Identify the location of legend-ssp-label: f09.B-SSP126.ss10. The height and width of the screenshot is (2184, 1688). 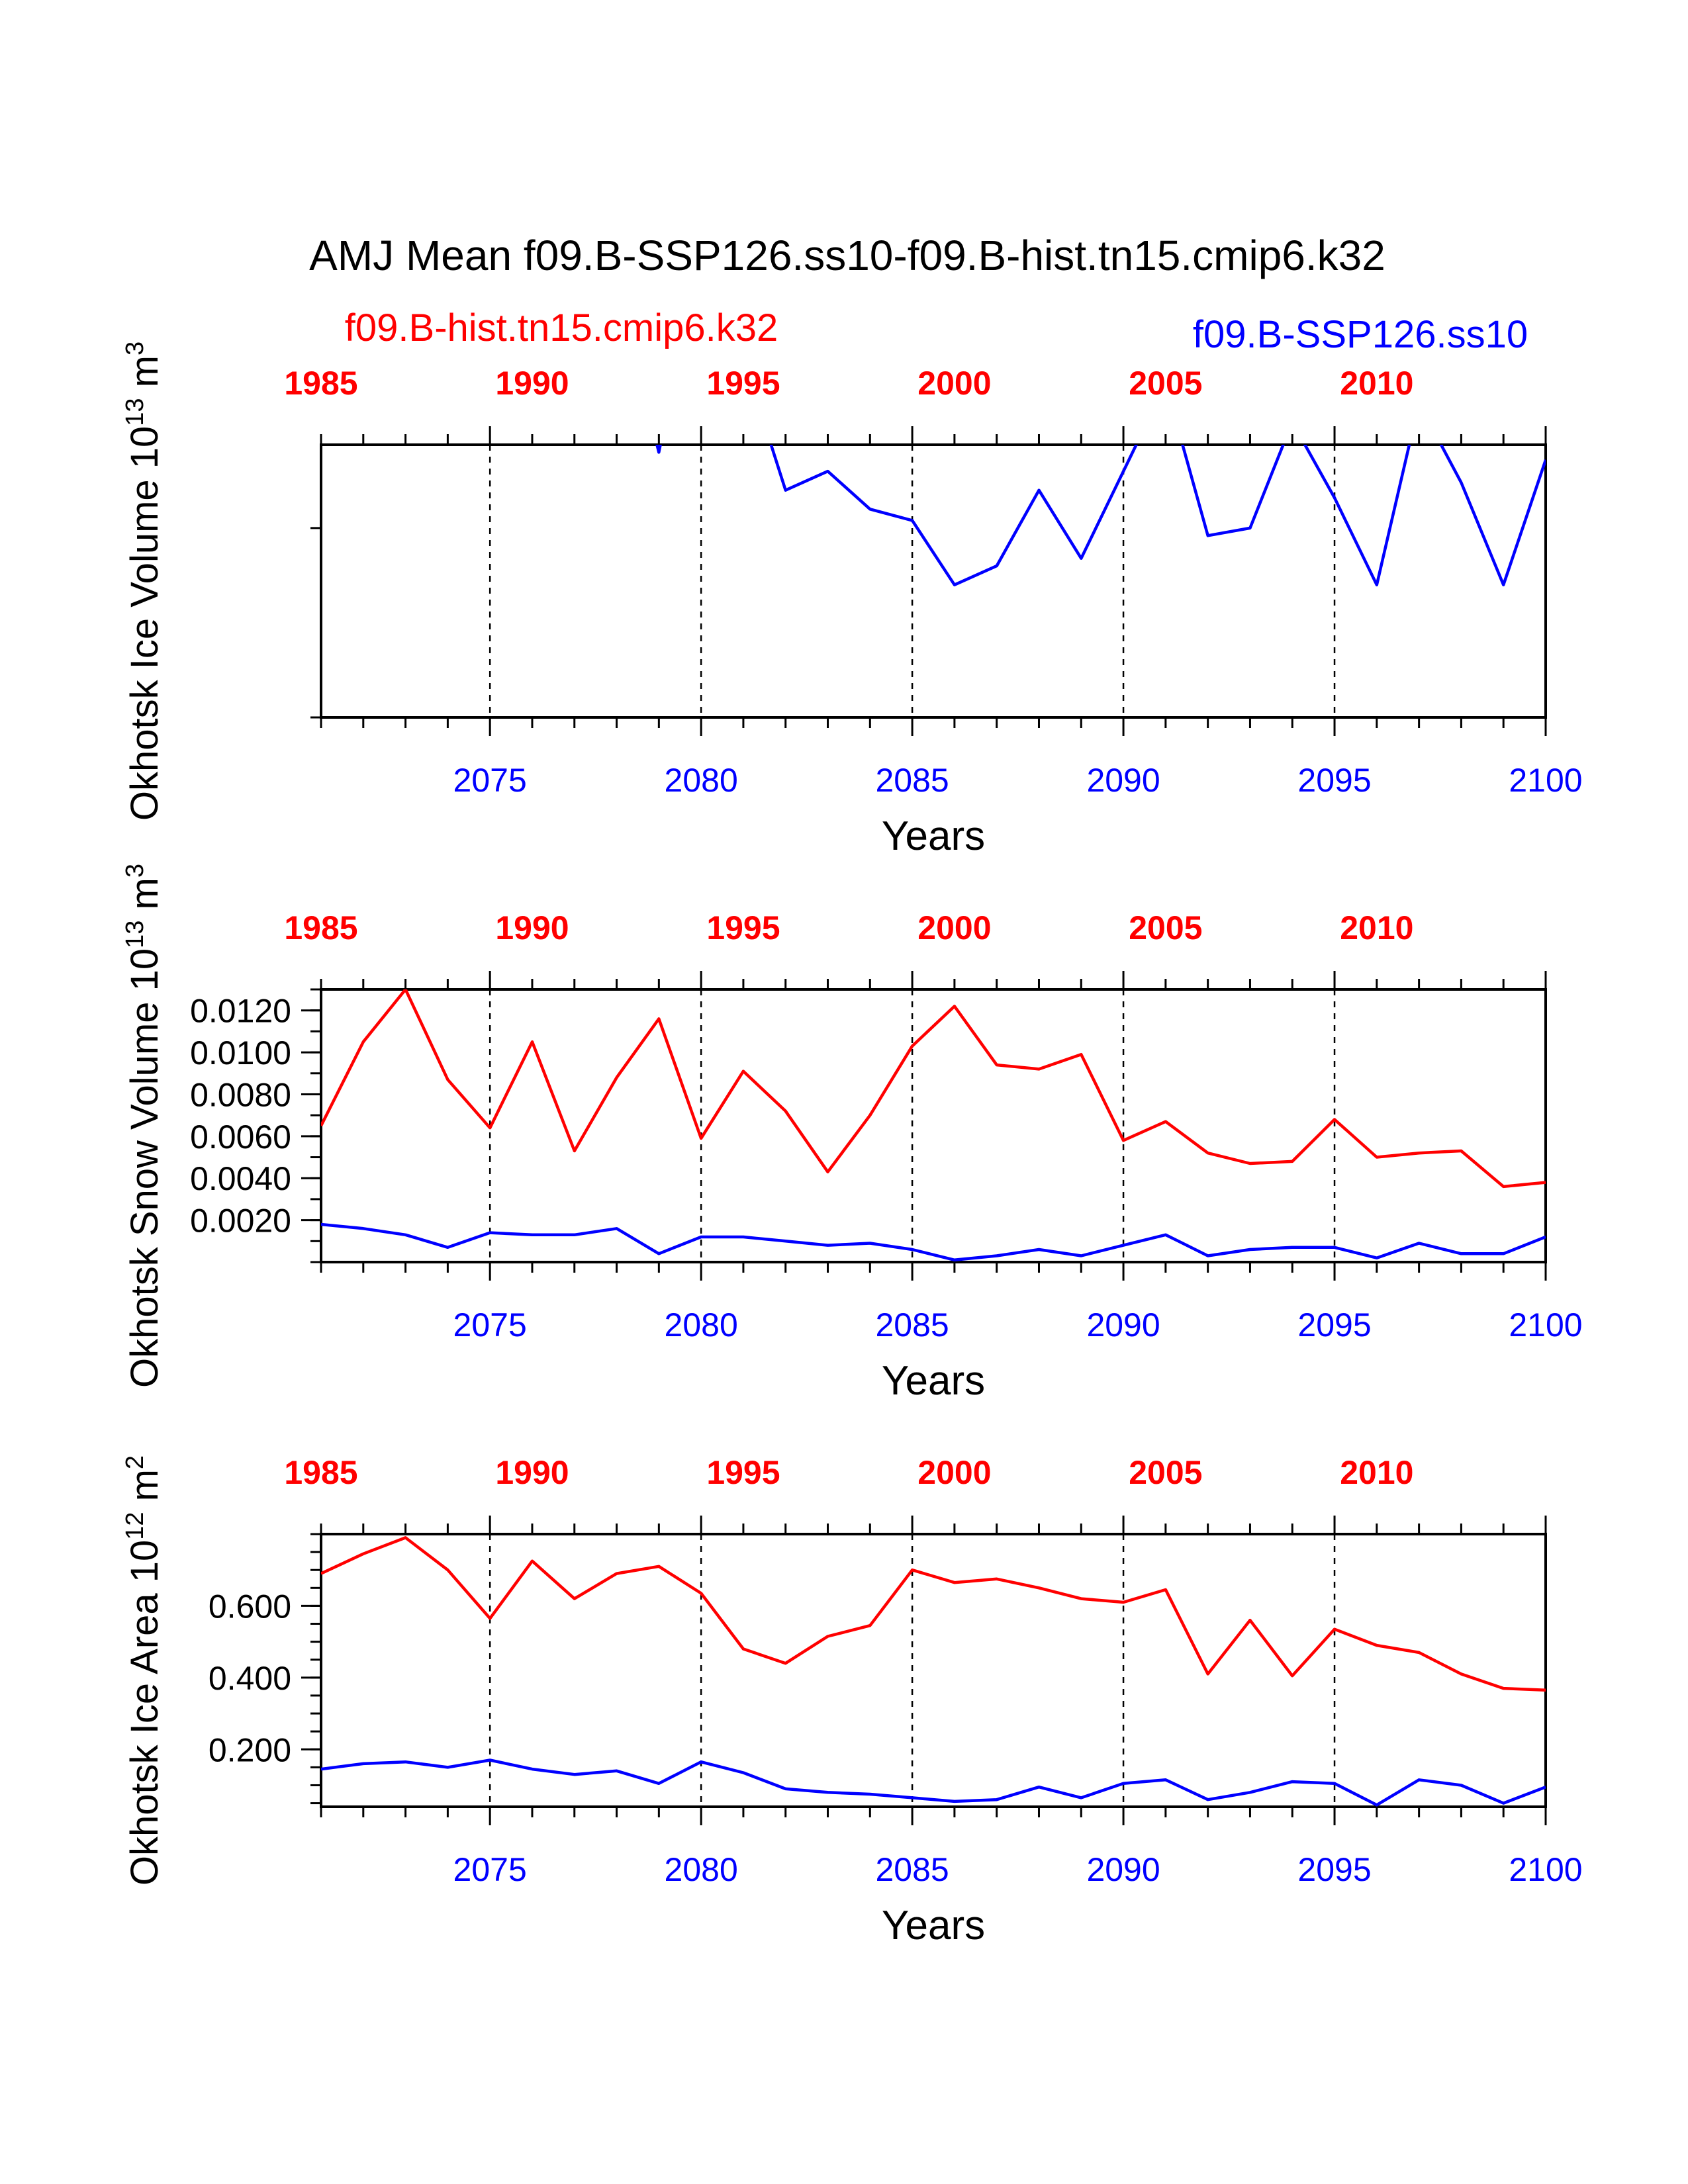
(1360, 334).